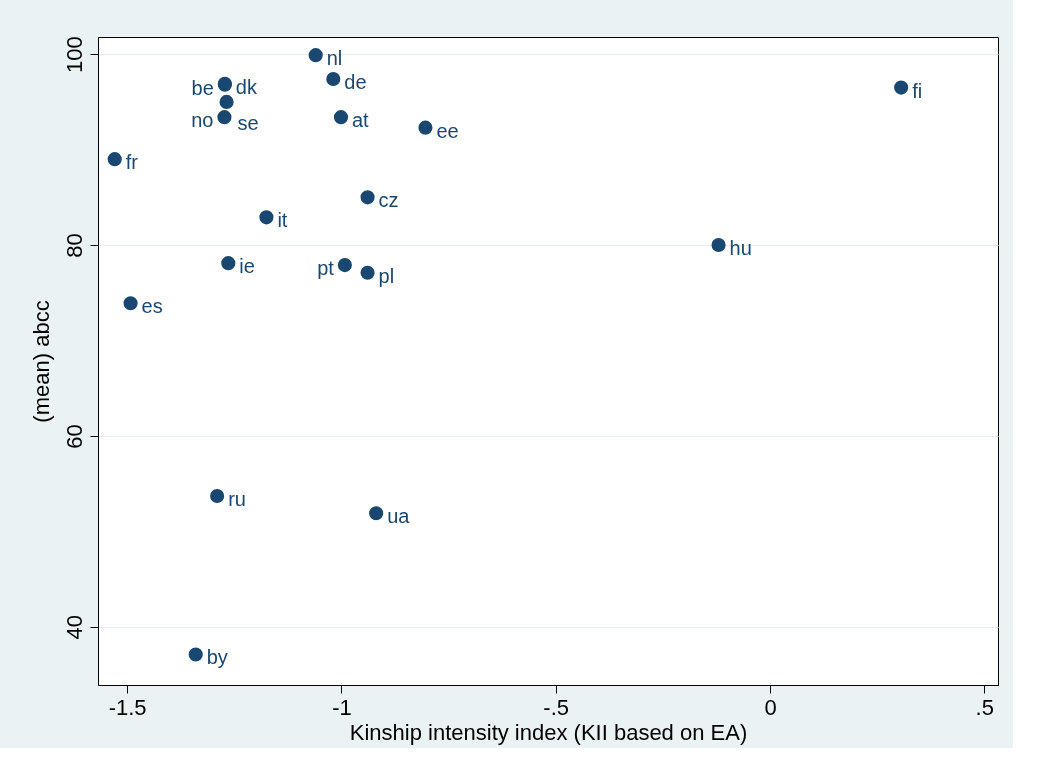 The image size is (1050, 767). Describe the element at coordinates (202, 120) in the screenshot. I see `annotation: no` at that location.